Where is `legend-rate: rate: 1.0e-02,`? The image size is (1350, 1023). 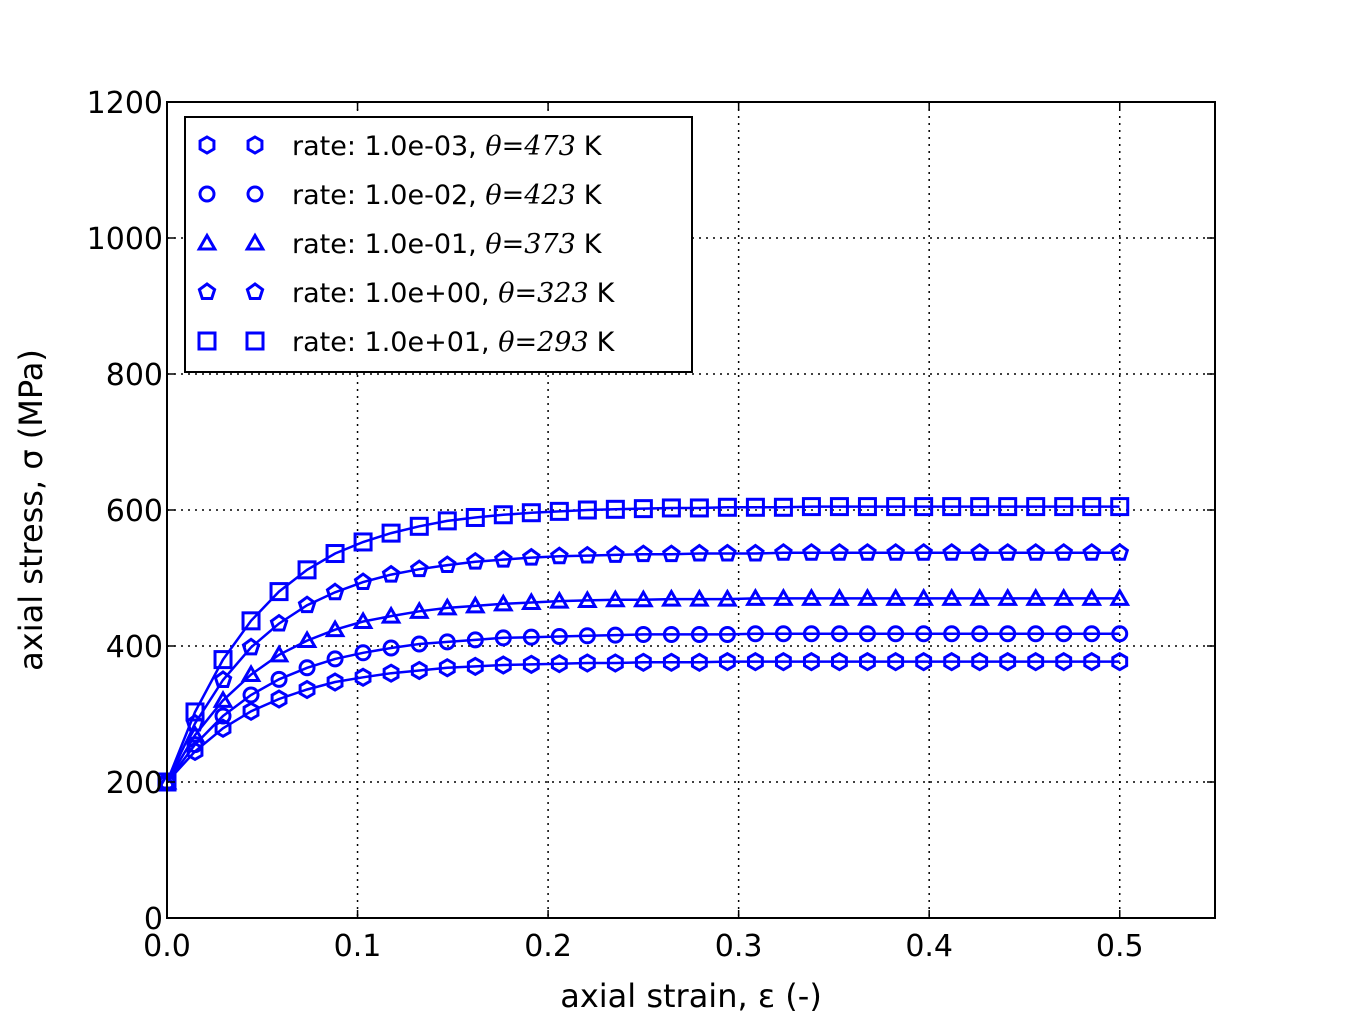
legend-rate: rate: 1.0e-02, is located at coordinates (388, 195).